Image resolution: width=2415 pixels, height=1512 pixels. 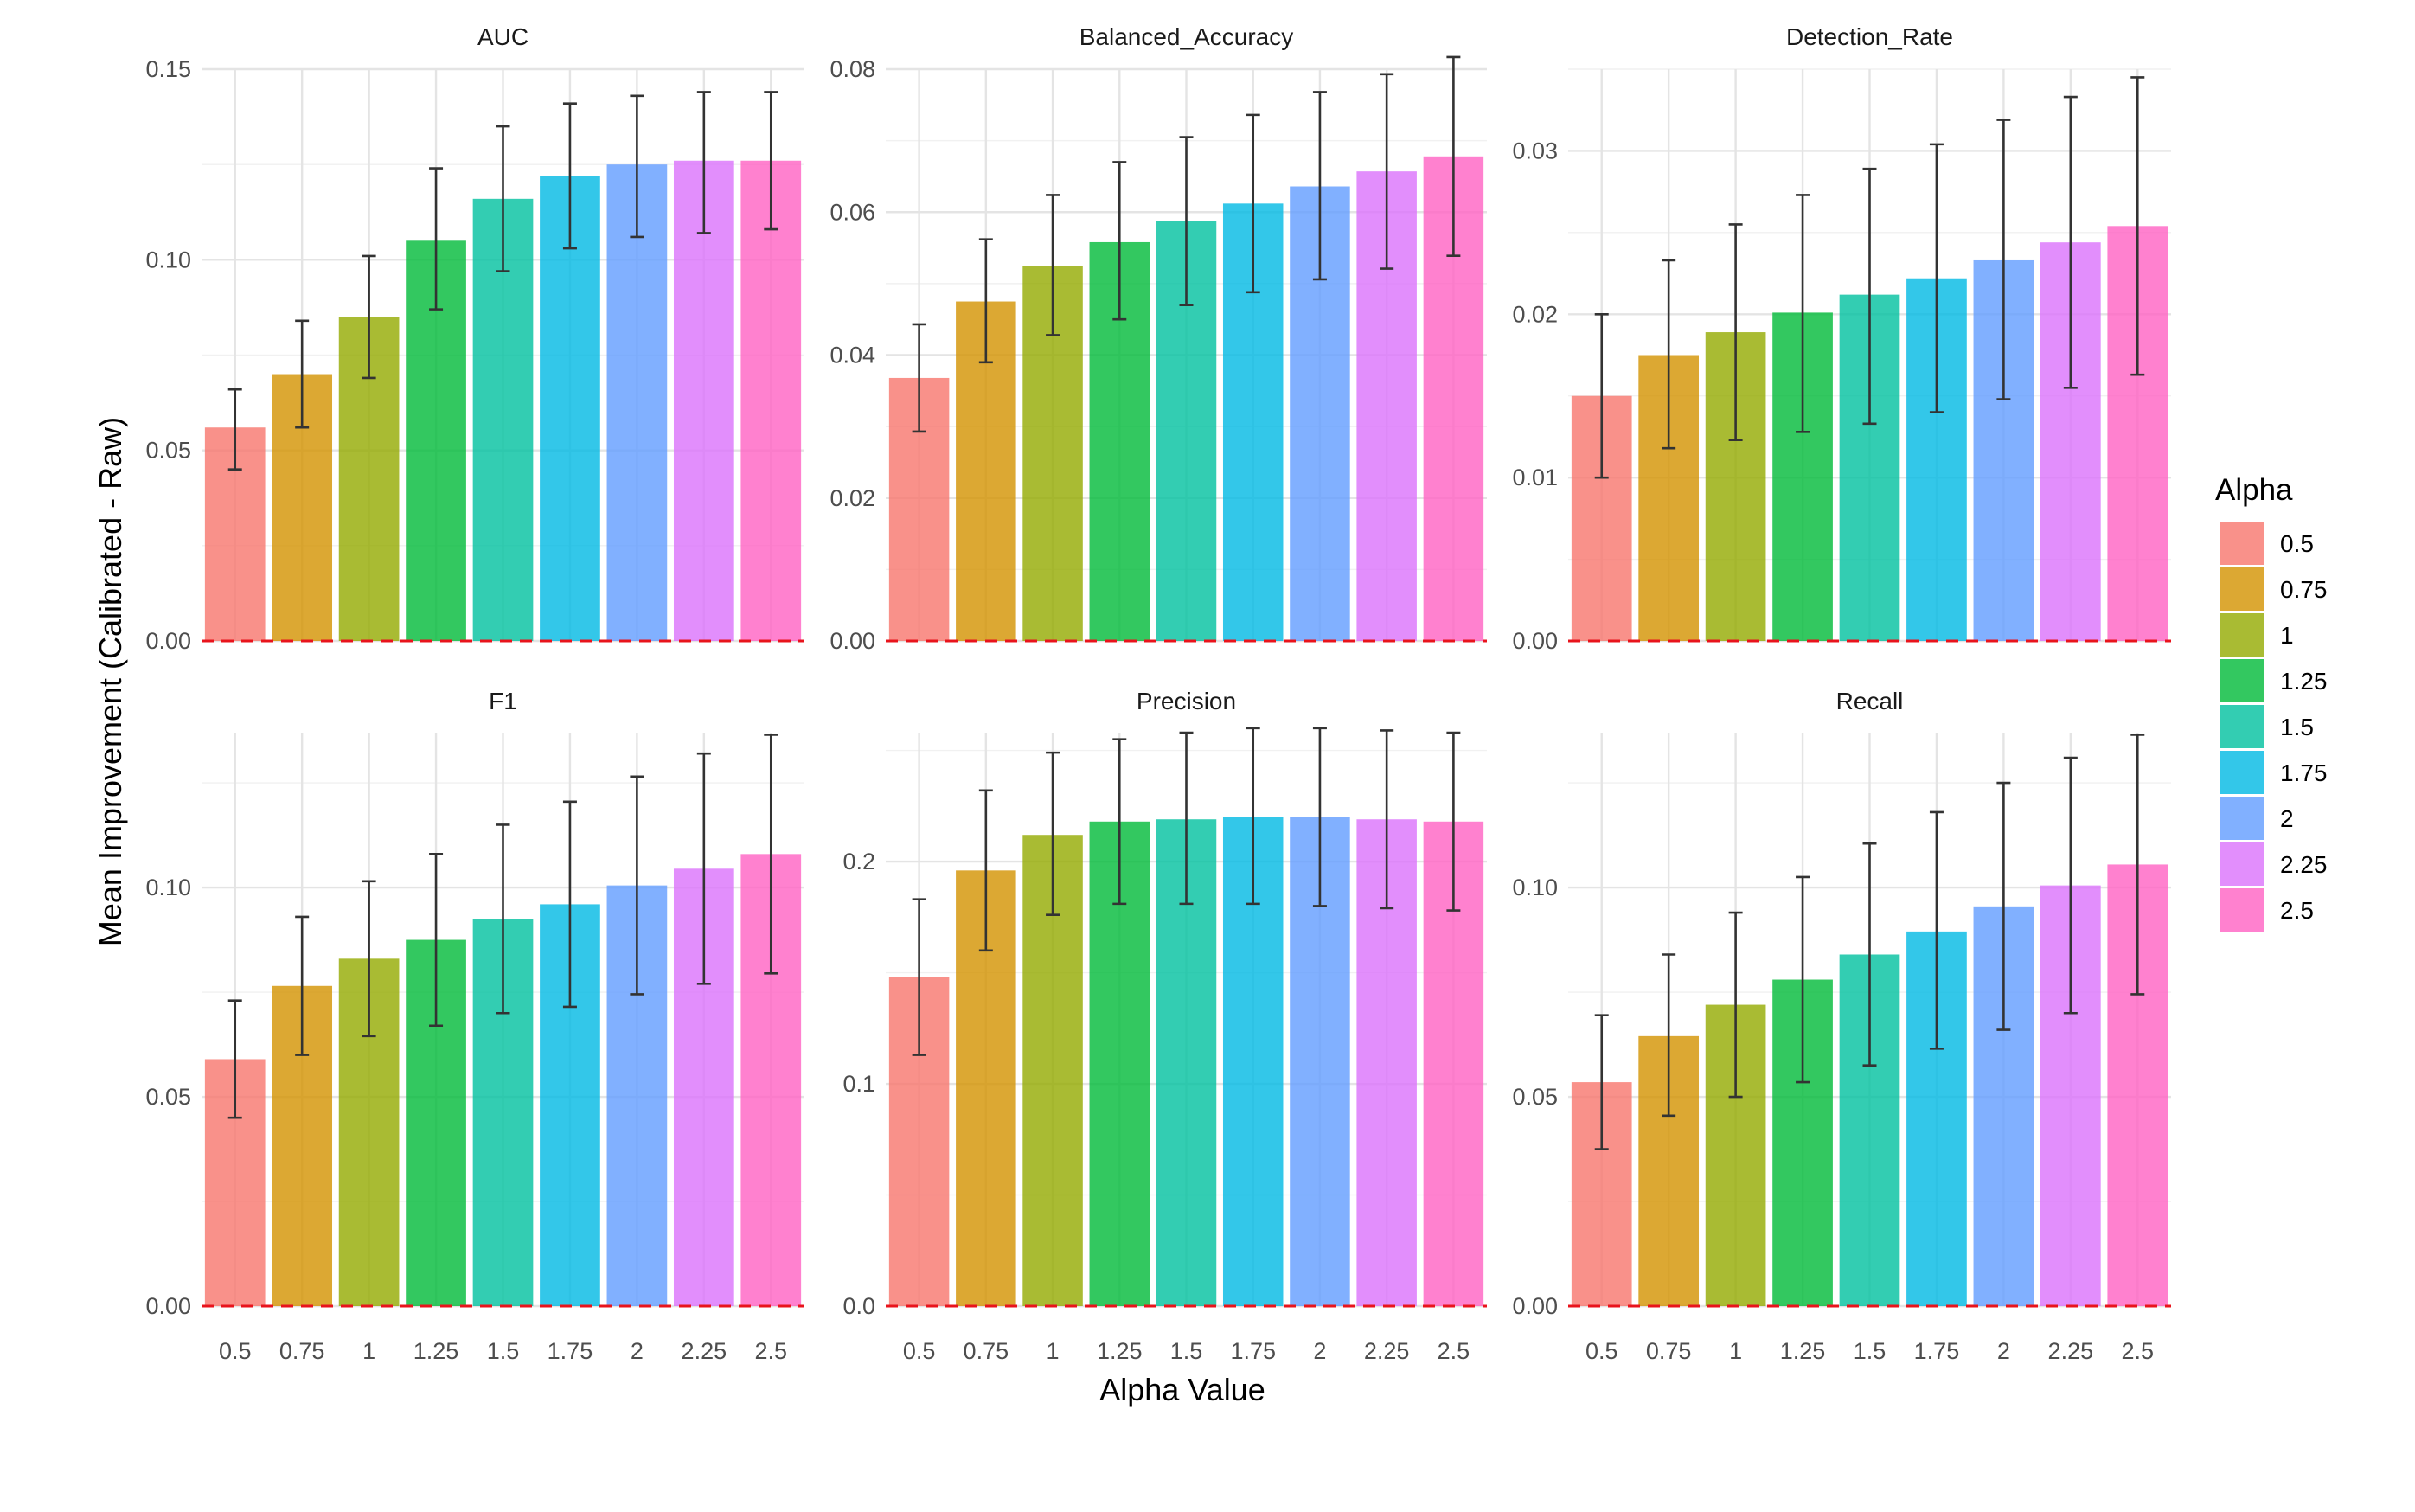 I want to click on bar-alpha-1.5, so click(x=503, y=419).